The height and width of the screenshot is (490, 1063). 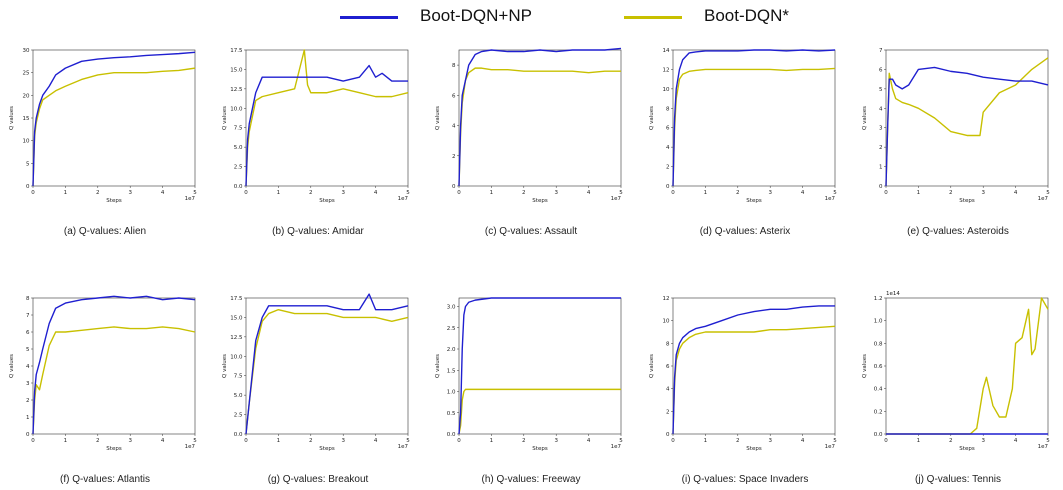 I want to click on y-tick-label: 0.0, so click(x=238, y=435).